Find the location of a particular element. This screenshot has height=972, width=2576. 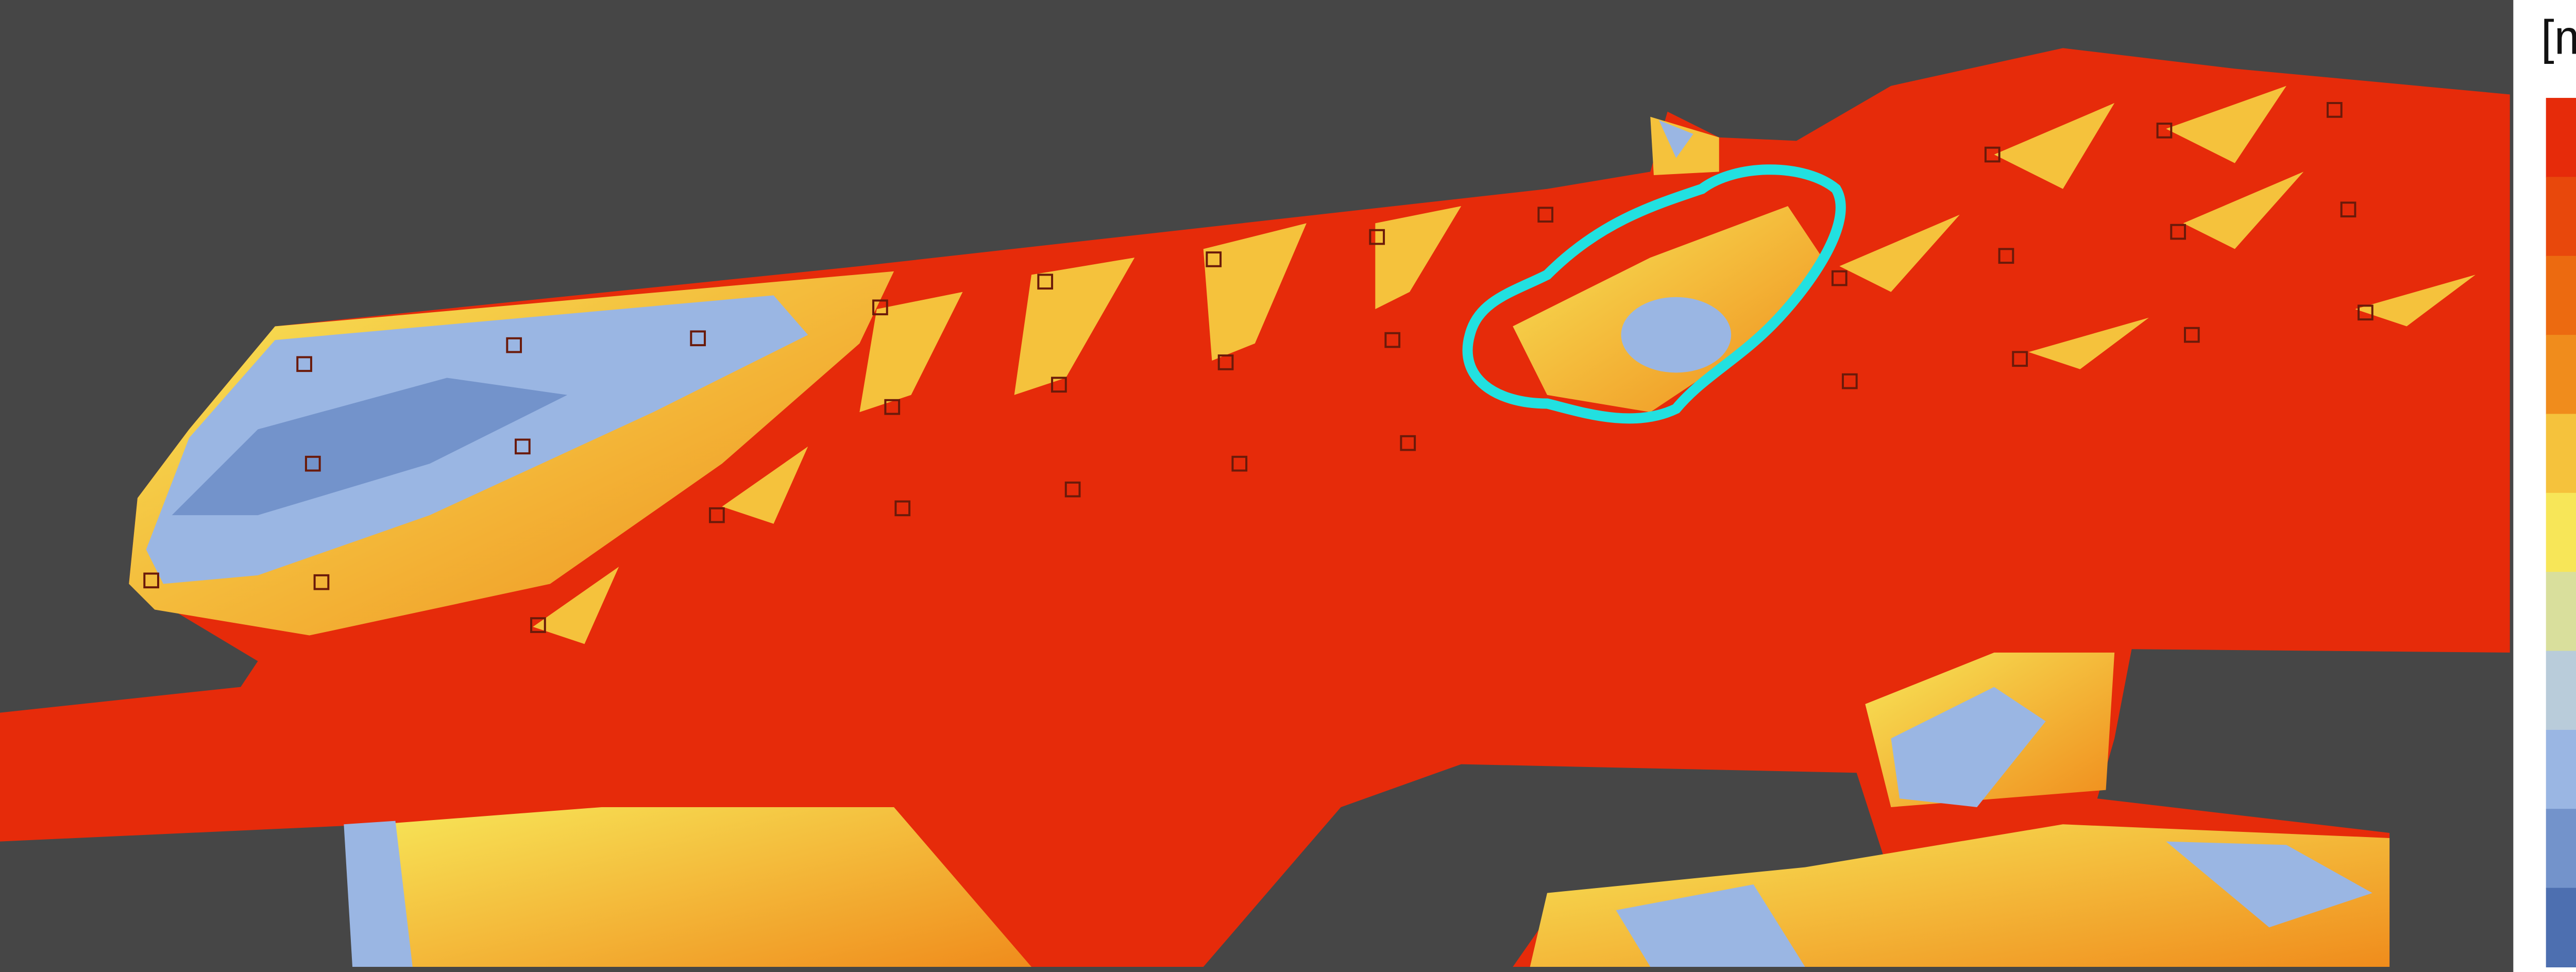

legend-title: [m/s] is located at coordinates (2558, 37).